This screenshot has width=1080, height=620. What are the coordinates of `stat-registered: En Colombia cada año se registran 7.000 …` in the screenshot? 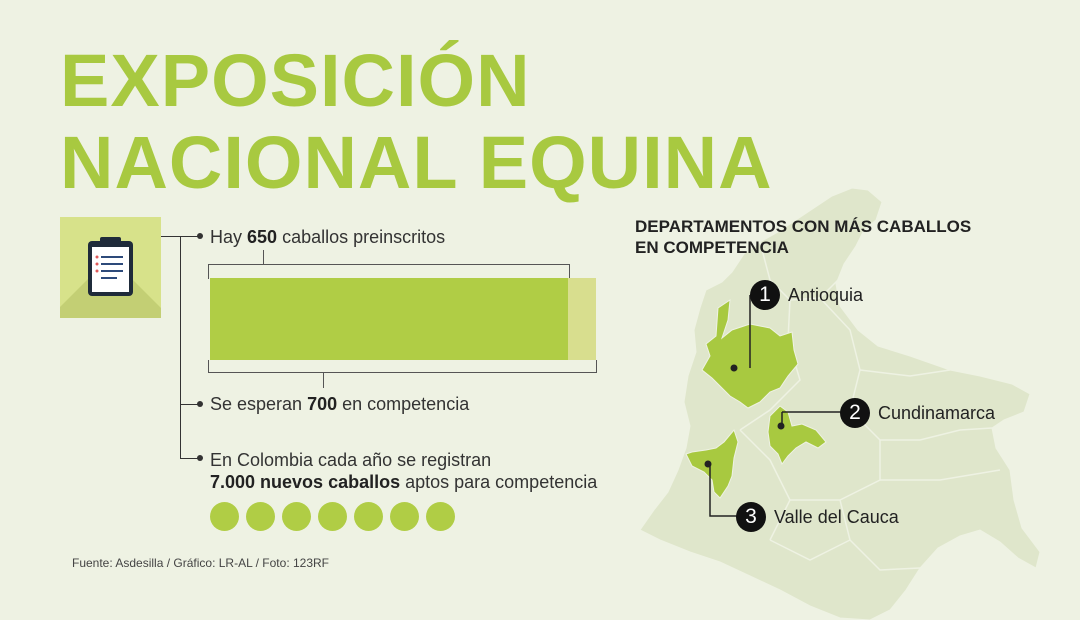 It's located at (404, 471).